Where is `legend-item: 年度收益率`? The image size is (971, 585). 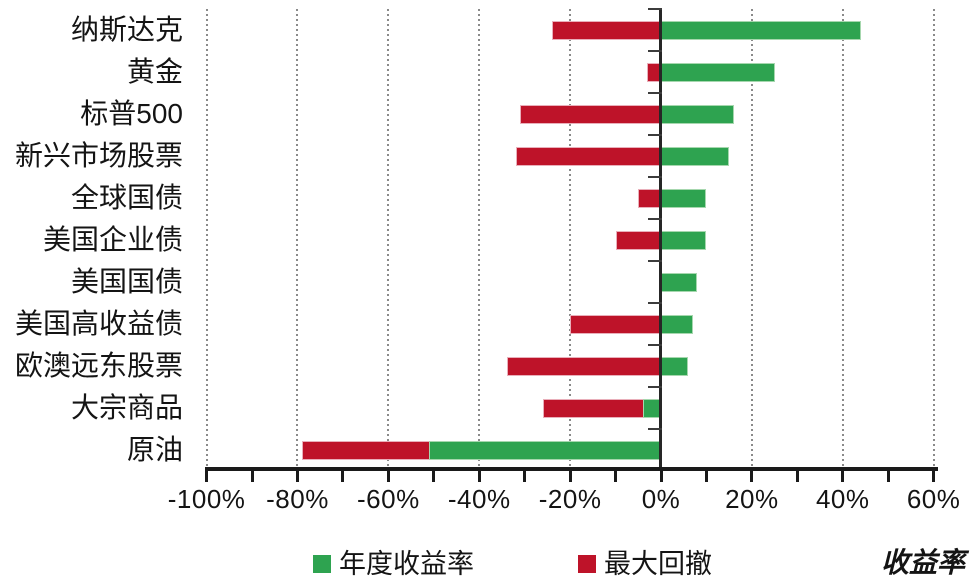 legend-item: 年度收益率 is located at coordinates (393, 564).